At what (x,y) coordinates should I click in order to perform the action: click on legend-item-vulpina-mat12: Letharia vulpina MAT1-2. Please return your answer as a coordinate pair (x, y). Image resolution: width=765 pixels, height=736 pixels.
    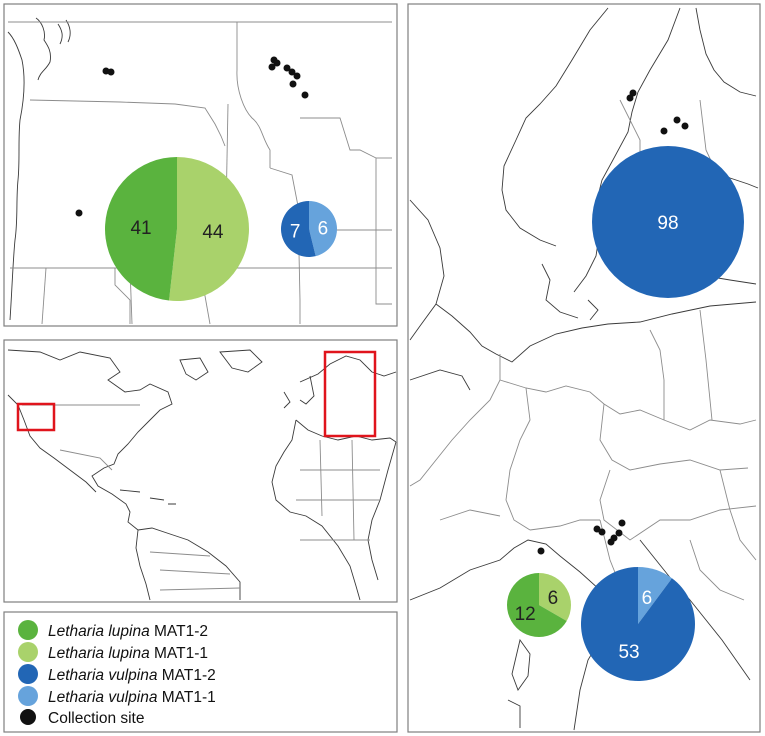
    Looking at the image, I should click on (117, 674).